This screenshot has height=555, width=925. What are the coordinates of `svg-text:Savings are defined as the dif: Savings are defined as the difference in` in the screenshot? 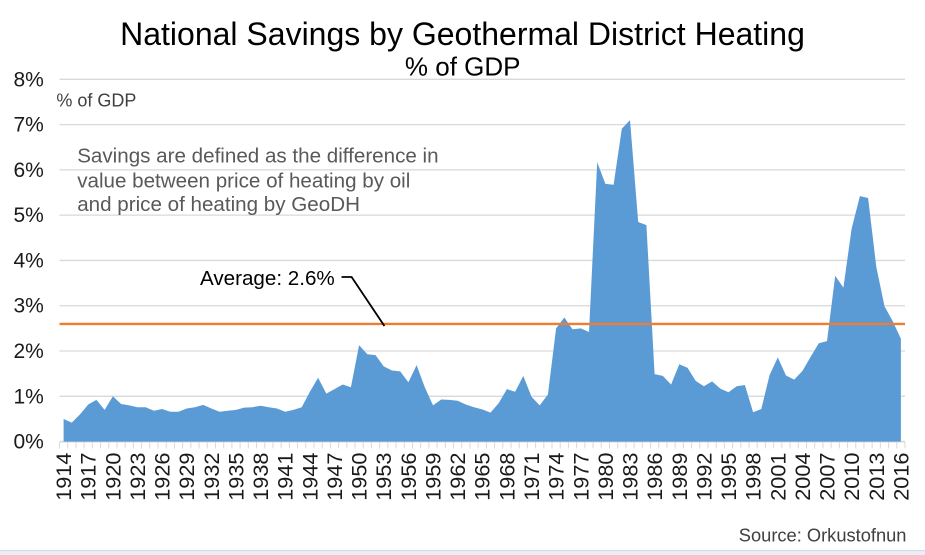 It's located at (257, 156).